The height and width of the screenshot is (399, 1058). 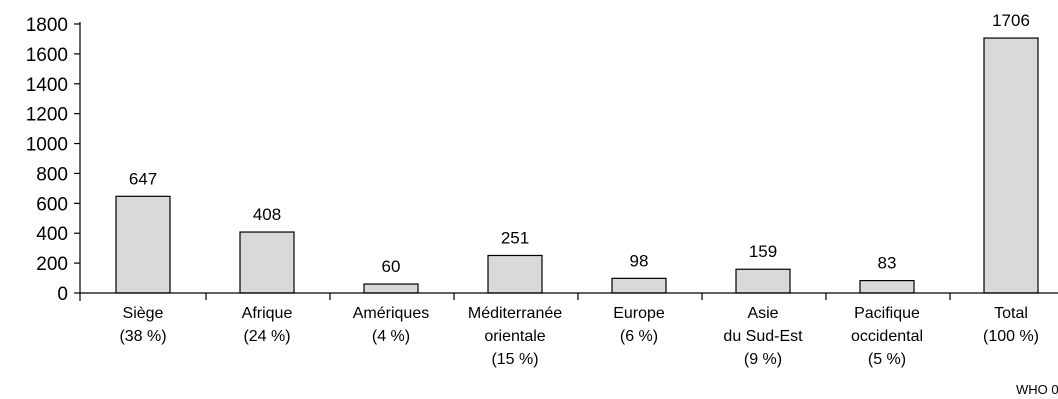 What do you see at coordinates (47, 55) in the screenshot?
I see `y-tick-label: 1600` at bounding box center [47, 55].